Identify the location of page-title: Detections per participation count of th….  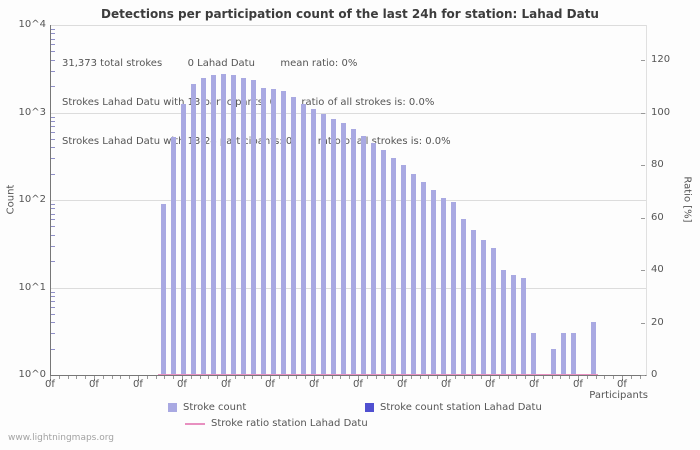
(350, 14).